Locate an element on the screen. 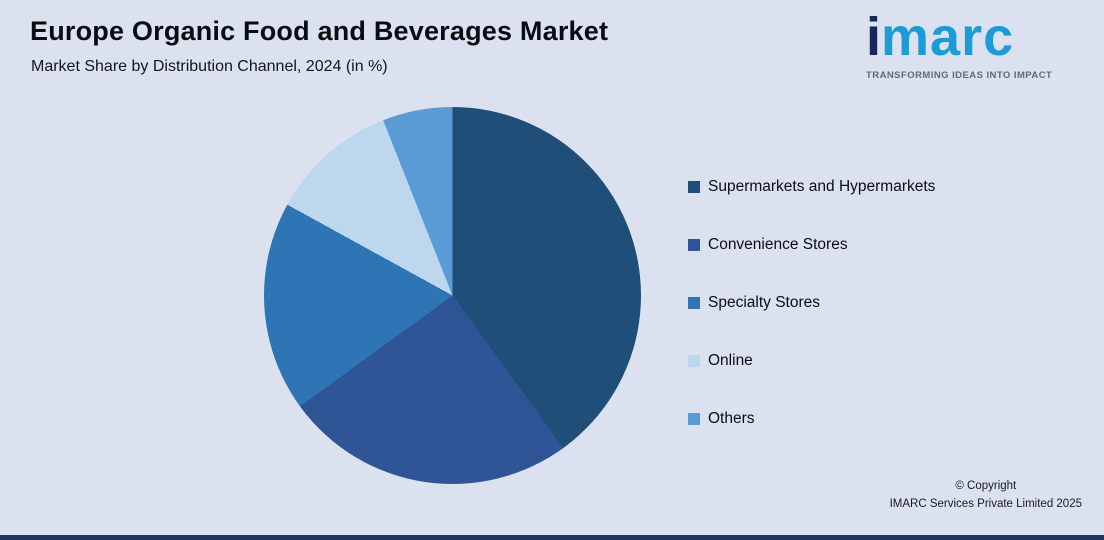  legend-label: Online is located at coordinates (730, 360).